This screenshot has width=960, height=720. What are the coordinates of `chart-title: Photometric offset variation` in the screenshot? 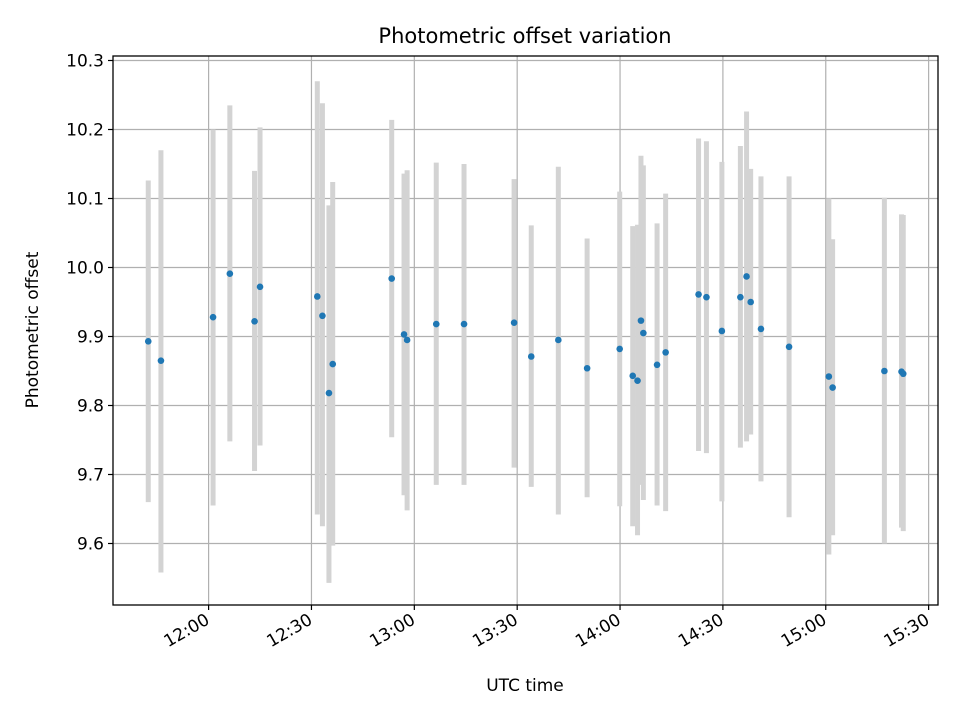 It's located at (524, 36).